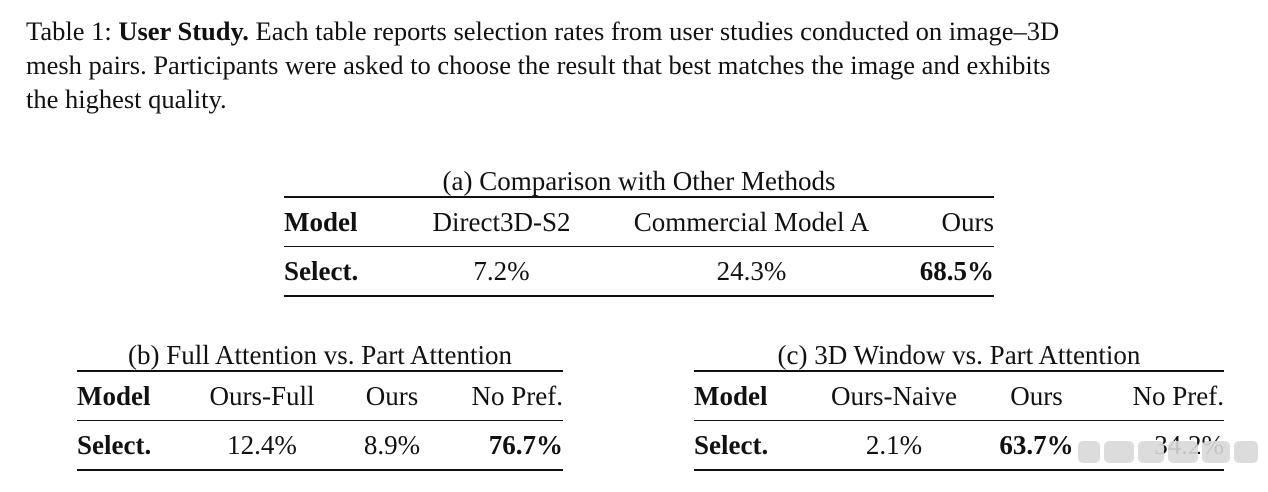 The image size is (1268, 492). Describe the element at coordinates (392, 395) in the screenshot. I see `table-b-header-ours: Ours` at that location.